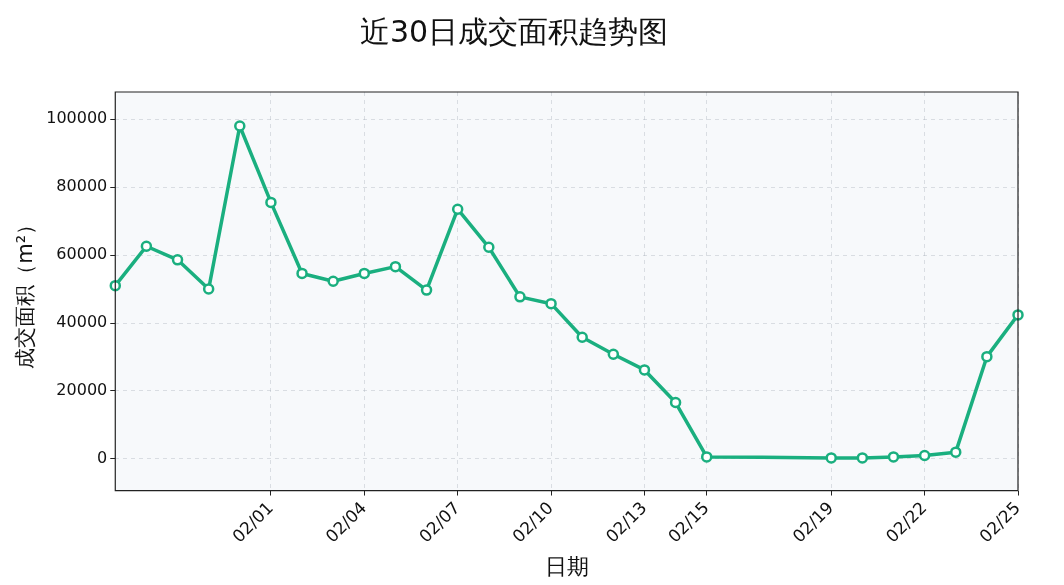  I want to click on x-axis-title: 日期, so click(566, 566).